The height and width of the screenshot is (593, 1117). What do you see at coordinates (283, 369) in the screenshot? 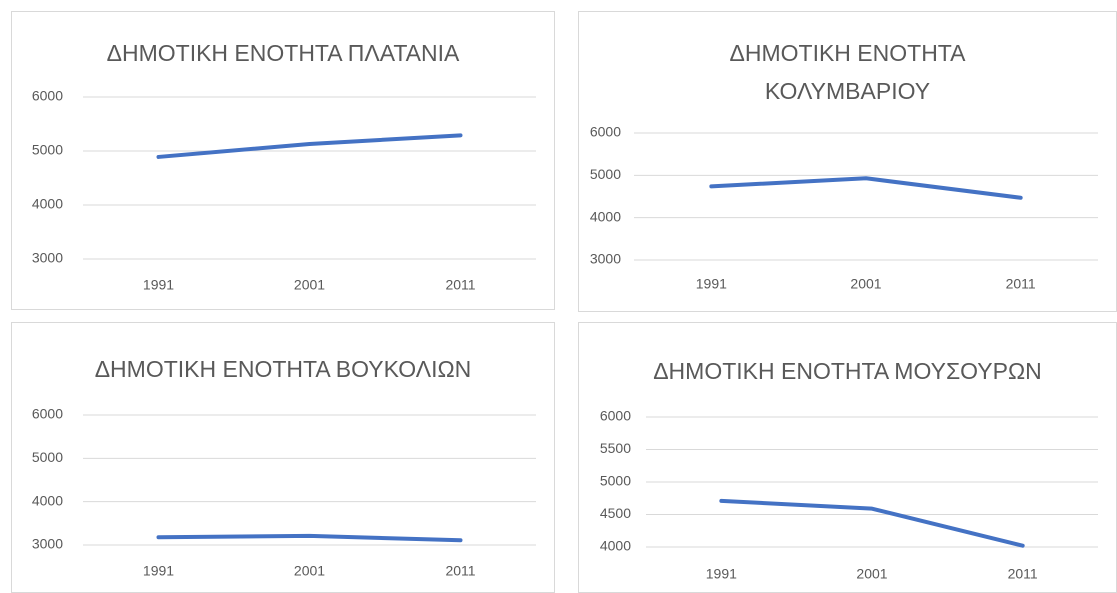
I see `chart-title: ΔΗΜΟΤΙΚΗ ΕΝΟΤΗΤΑ ΒΟΥΚΟΛΙΩΝ` at bounding box center [283, 369].